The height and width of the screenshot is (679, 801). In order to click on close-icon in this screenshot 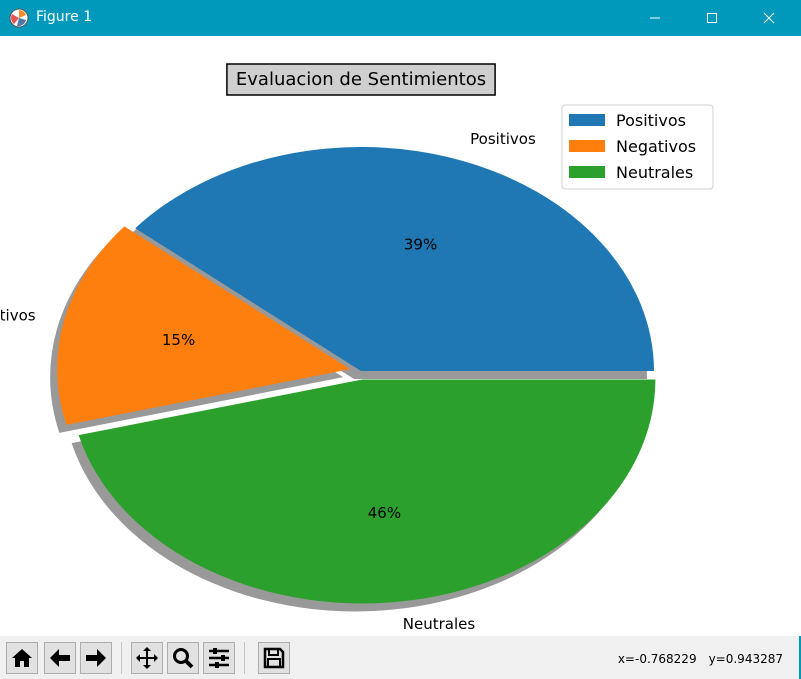, I will do `click(769, 18)`.